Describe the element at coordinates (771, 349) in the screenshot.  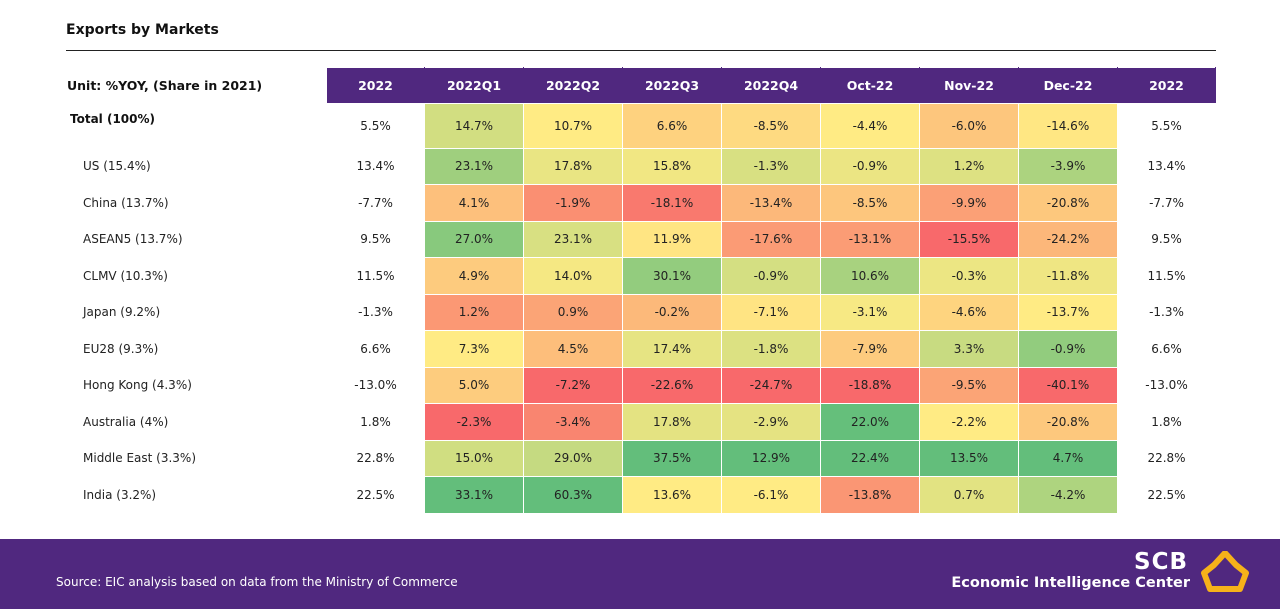
I see `data-cell: -1.8%` at that location.